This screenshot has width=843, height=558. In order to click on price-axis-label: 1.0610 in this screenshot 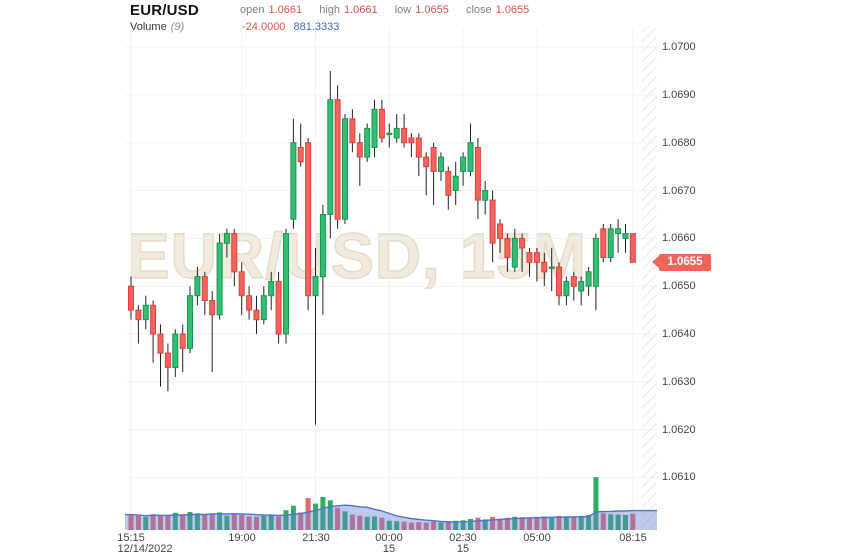, I will do `click(679, 477)`.